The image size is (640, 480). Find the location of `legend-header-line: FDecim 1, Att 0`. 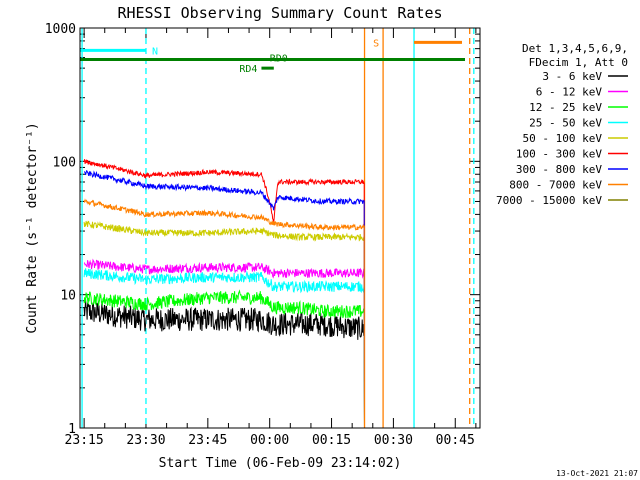

legend-header-line: FDecim 1, Att 0 is located at coordinates (578, 62).